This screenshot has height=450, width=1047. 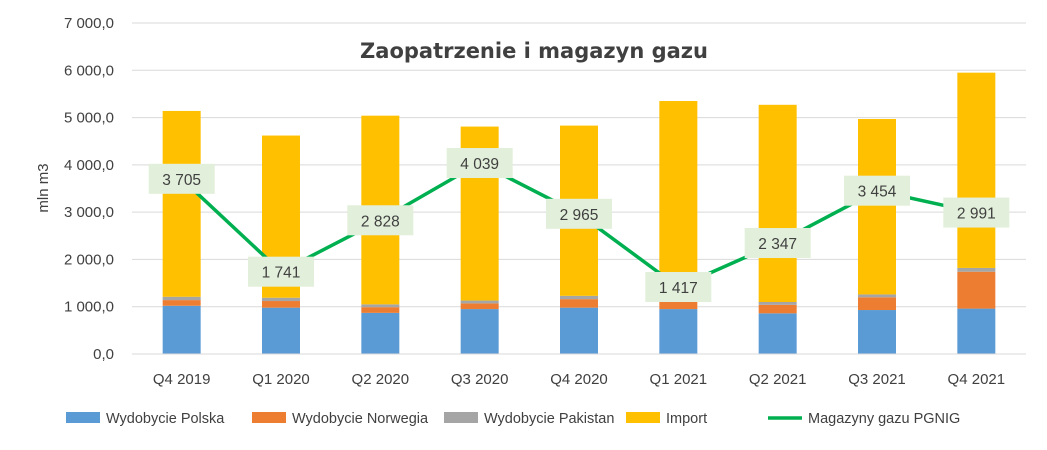 What do you see at coordinates (89, 212) in the screenshot?
I see `y-tick-label: 3 000,0` at bounding box center [89, 212].